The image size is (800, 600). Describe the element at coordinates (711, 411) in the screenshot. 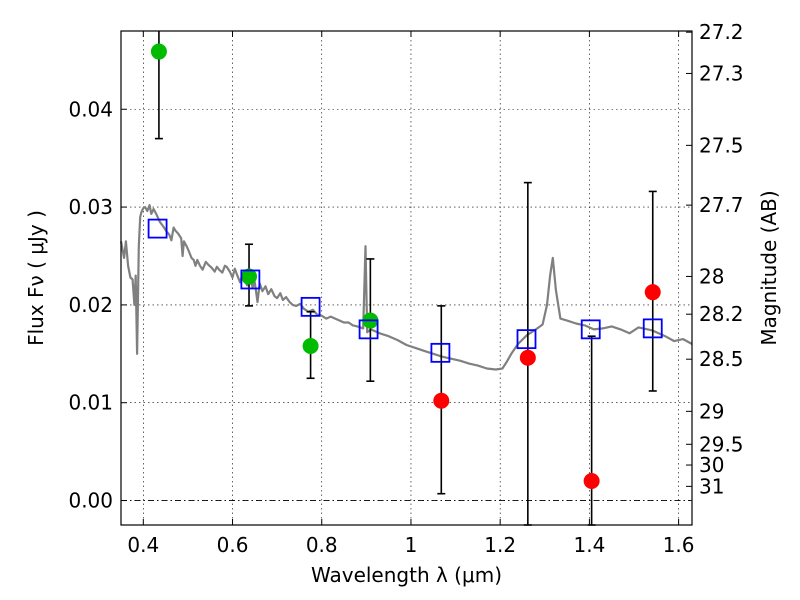

I see `y2-tick-label: 29` at that location.